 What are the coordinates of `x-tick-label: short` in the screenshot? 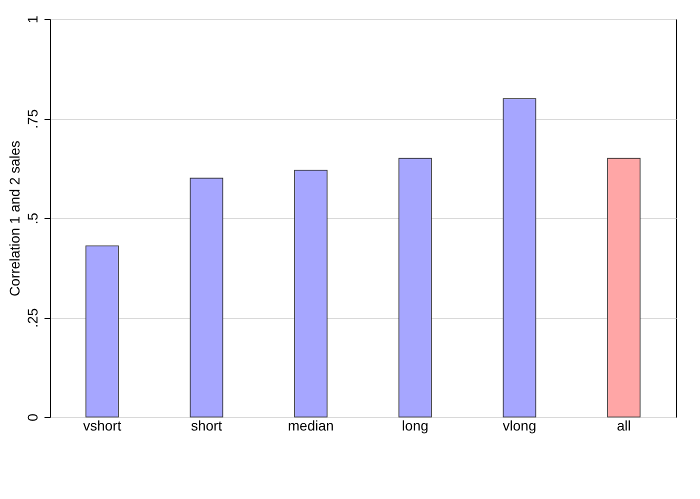 It's located at (206, 426).